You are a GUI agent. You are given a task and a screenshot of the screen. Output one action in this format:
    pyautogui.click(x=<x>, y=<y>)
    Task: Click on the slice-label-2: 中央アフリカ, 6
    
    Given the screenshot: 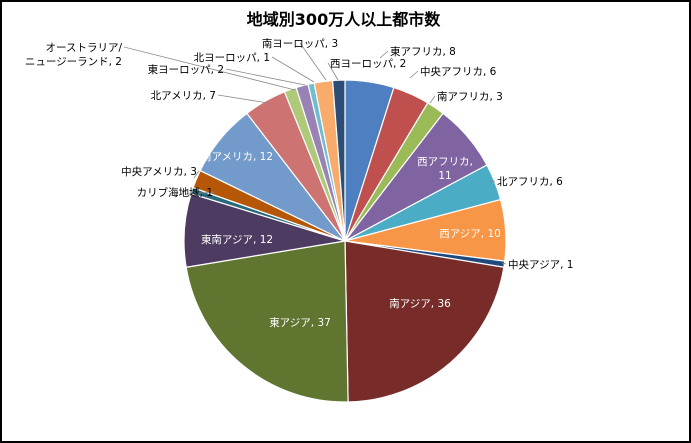 What is the action you would take?
    pyautogui.click(x=458, y=71)
    